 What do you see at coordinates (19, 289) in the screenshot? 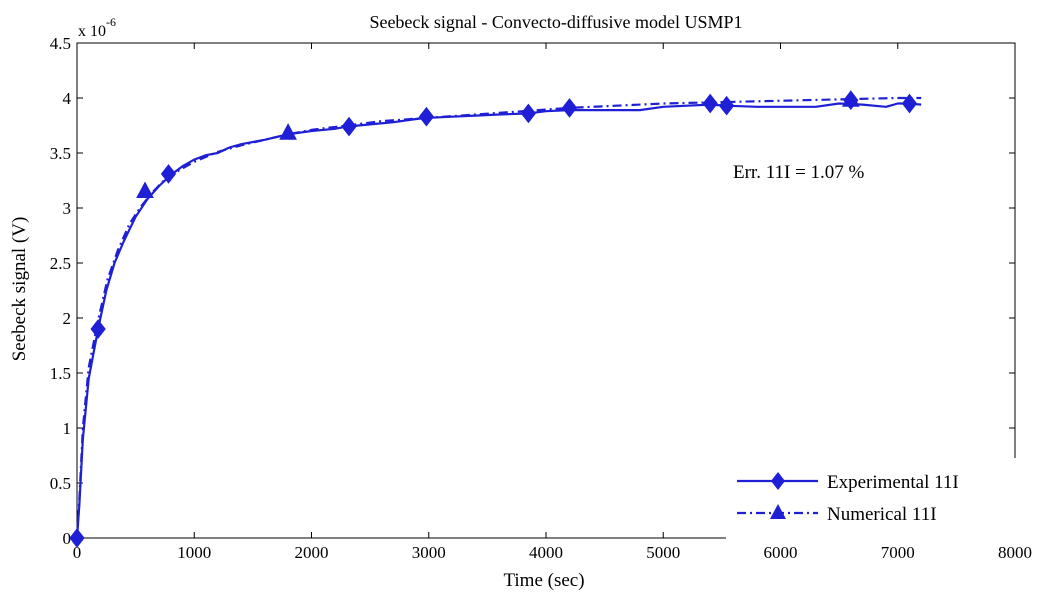
I see `y-axis-title: Seebeck signal (V)` at bounding box center [19, 289].